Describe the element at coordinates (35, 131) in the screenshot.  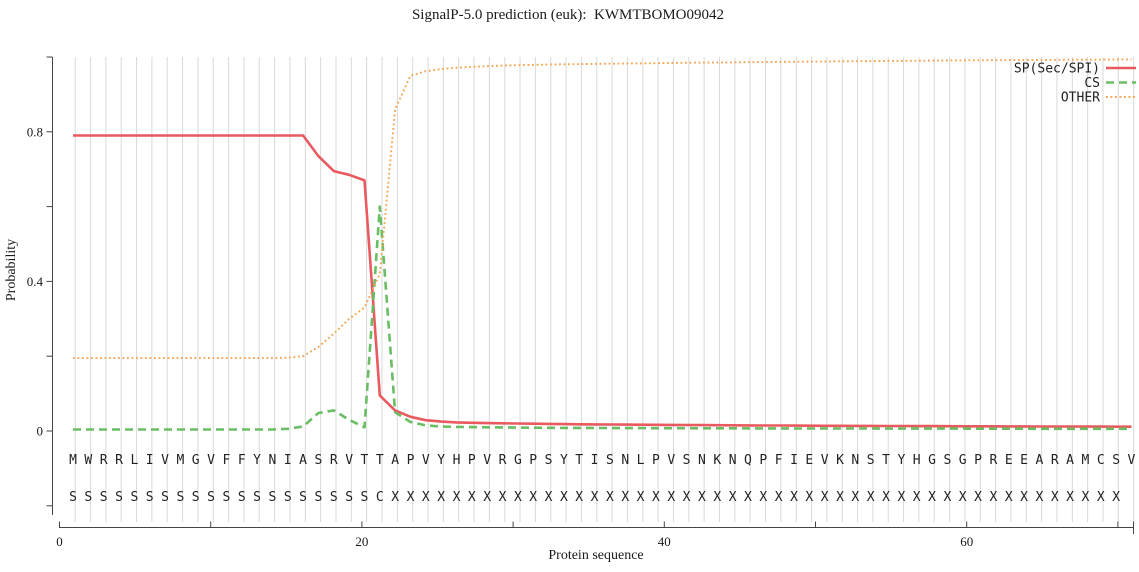
I see `y-tick-label: 0.8` at that location.